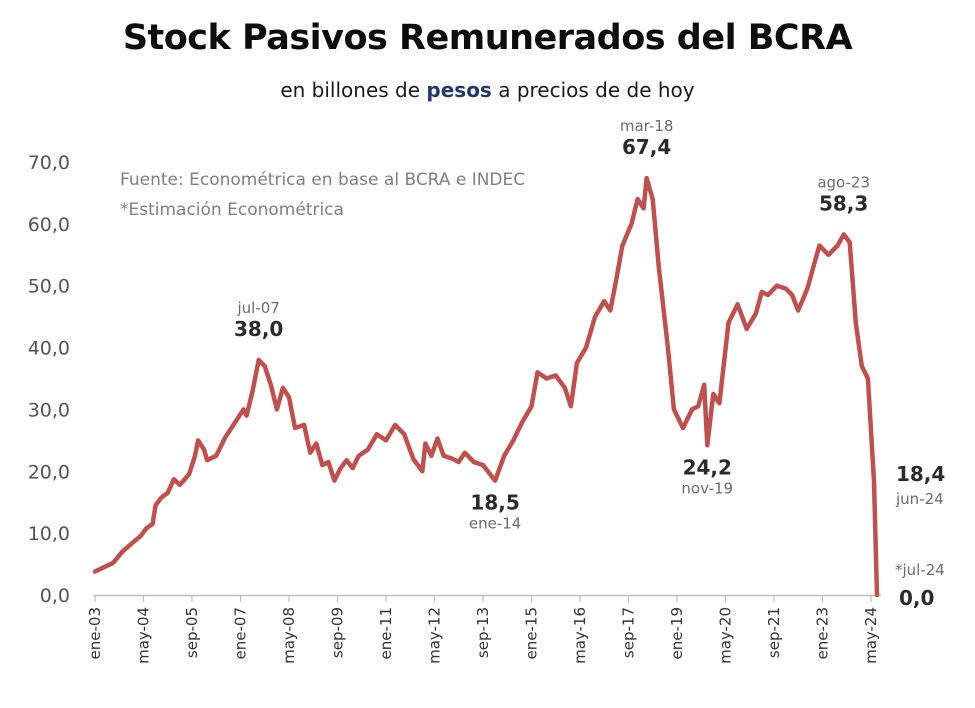  What do you see at coordinates (871, 635) in the screenshot?
I see `x-tick-label: may-24` at bounding box center [871, 635].